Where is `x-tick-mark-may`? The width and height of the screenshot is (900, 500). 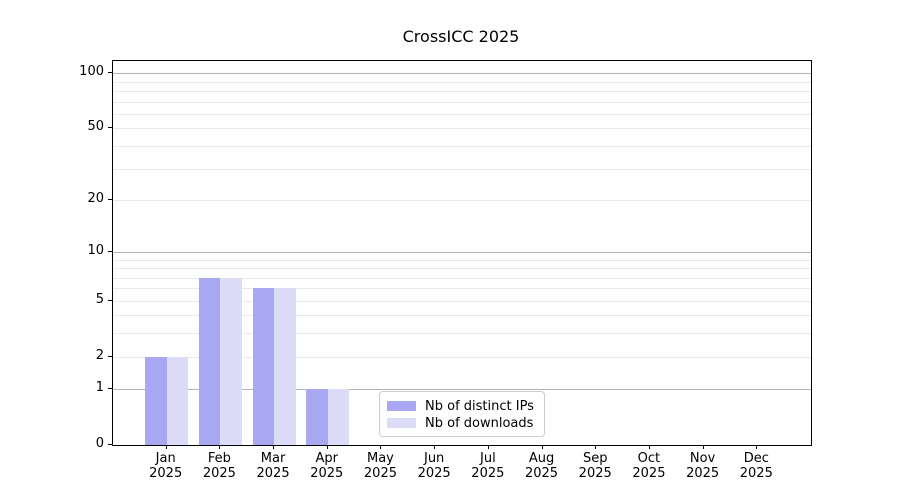 x-tick-mark-may is located at coordinates (381, 447).